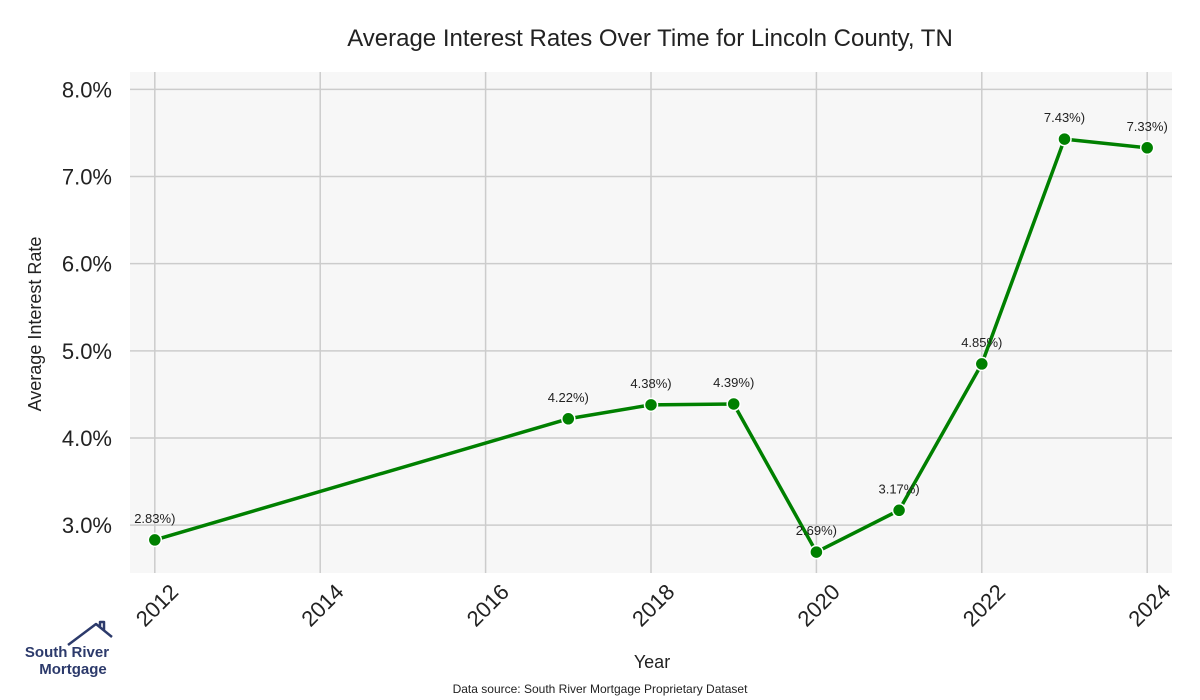 This screenshot has height=700, width=1200. What do you see at coordinates (1147, 126) in the screenshot?
I see `data-label: 7.33%)` at bounding box center [1147, 126].